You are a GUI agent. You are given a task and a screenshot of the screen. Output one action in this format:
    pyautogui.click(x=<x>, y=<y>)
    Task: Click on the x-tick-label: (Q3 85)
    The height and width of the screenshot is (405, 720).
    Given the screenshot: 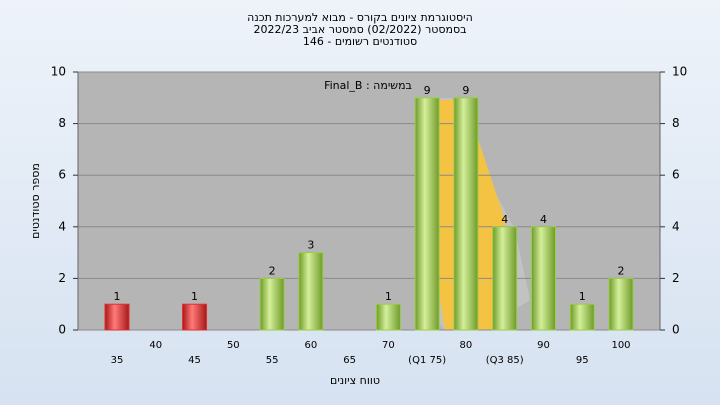 What is the action you would take?
    pyautogui.click(x=505, y=360)
    